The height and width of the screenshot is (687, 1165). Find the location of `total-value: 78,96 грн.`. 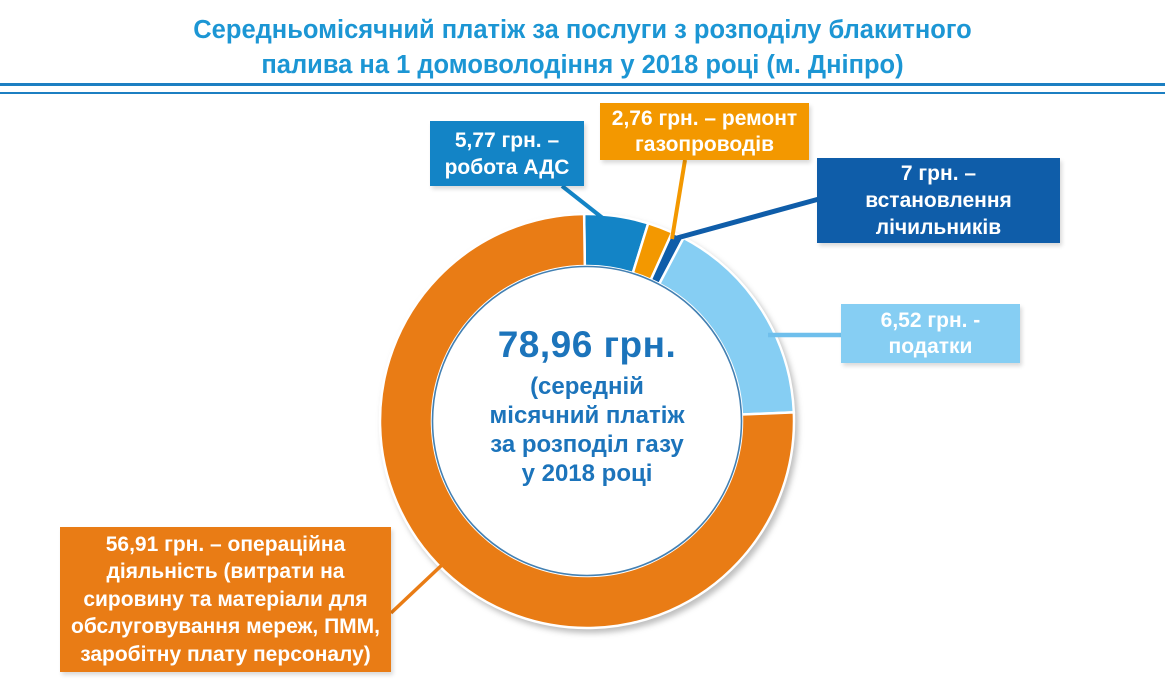

total-value: 78,96 грн. is located at coordinates (587, 344).